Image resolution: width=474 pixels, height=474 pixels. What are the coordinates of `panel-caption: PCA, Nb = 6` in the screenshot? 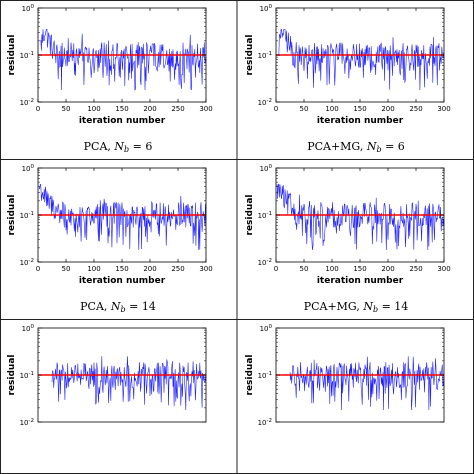 It's located at (118, 147).